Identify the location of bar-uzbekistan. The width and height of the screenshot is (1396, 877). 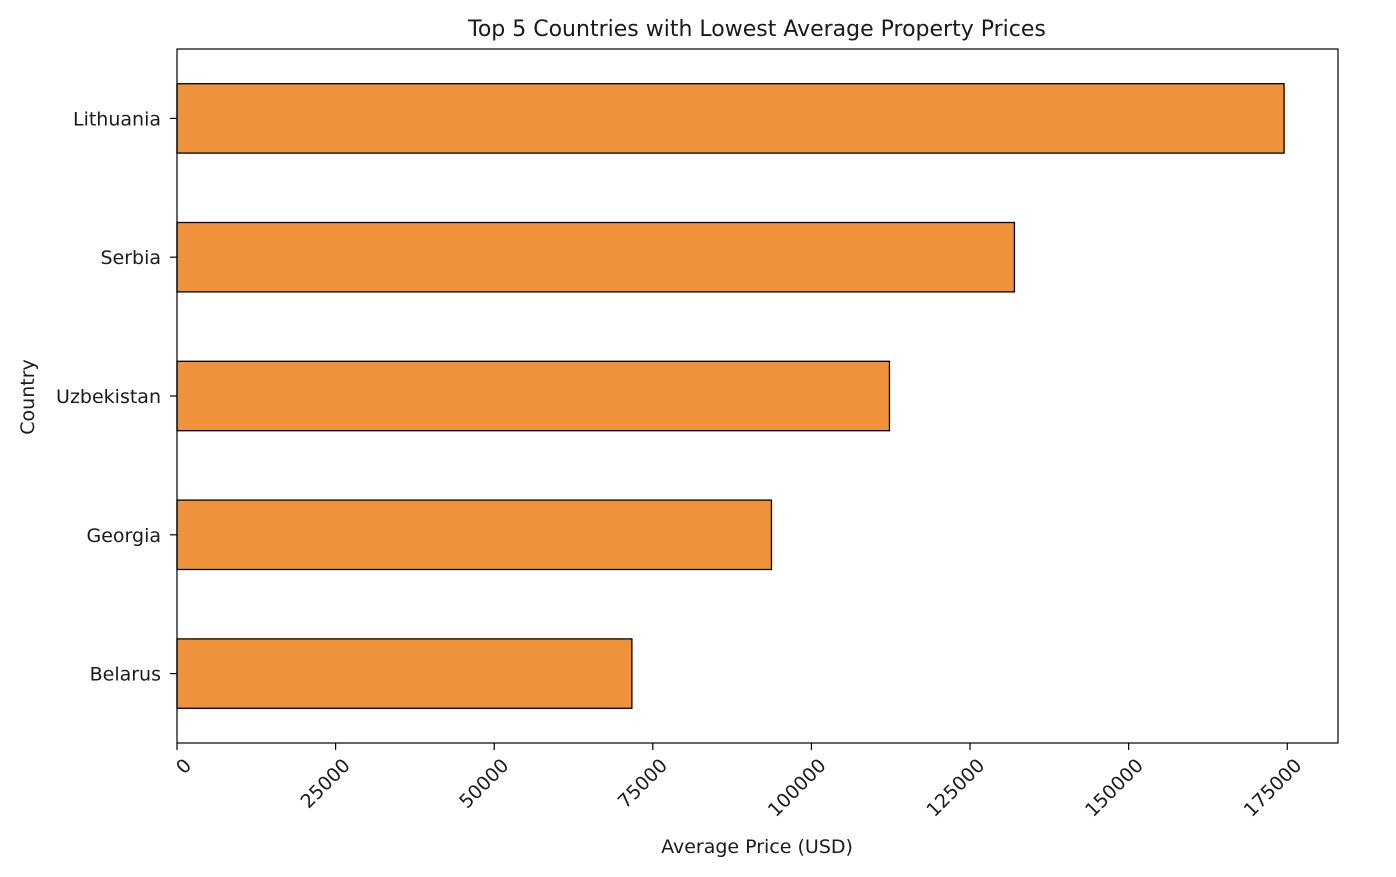
(533, 396).